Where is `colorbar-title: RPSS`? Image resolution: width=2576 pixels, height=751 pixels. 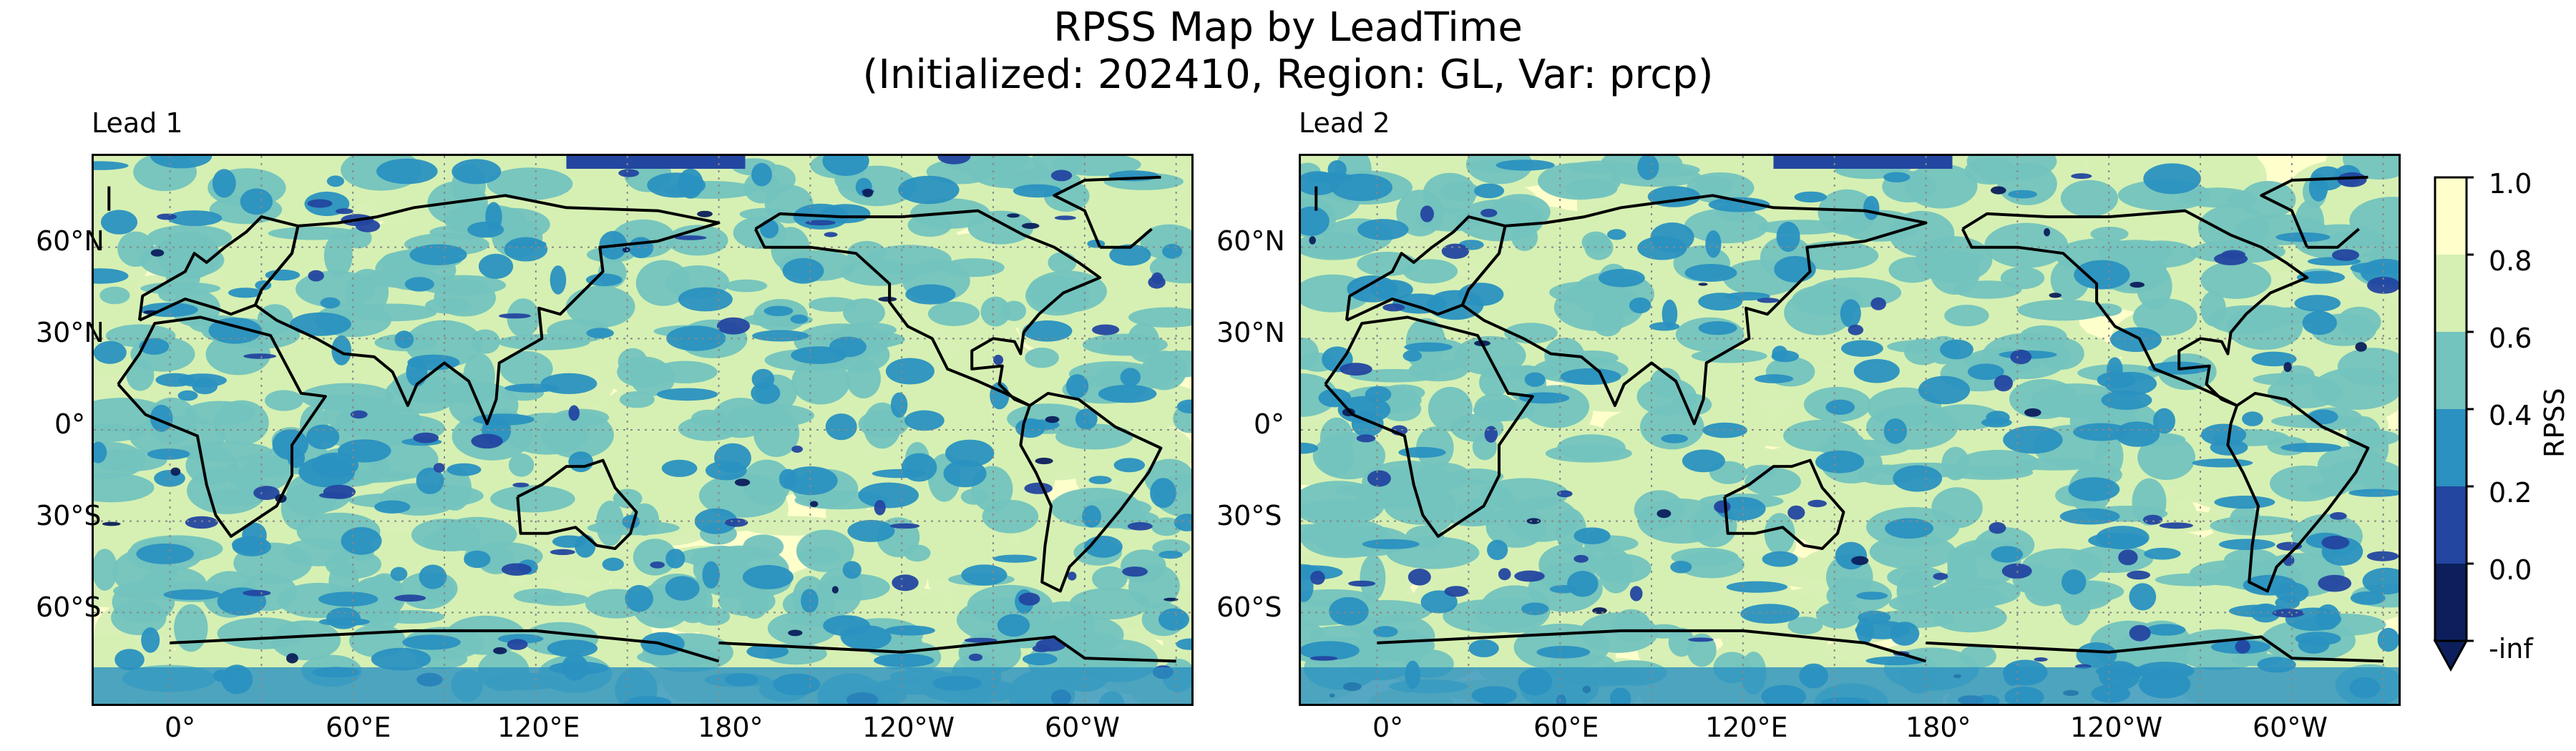 colorbar-title: RPSS is located at coordinates (2554, 423).